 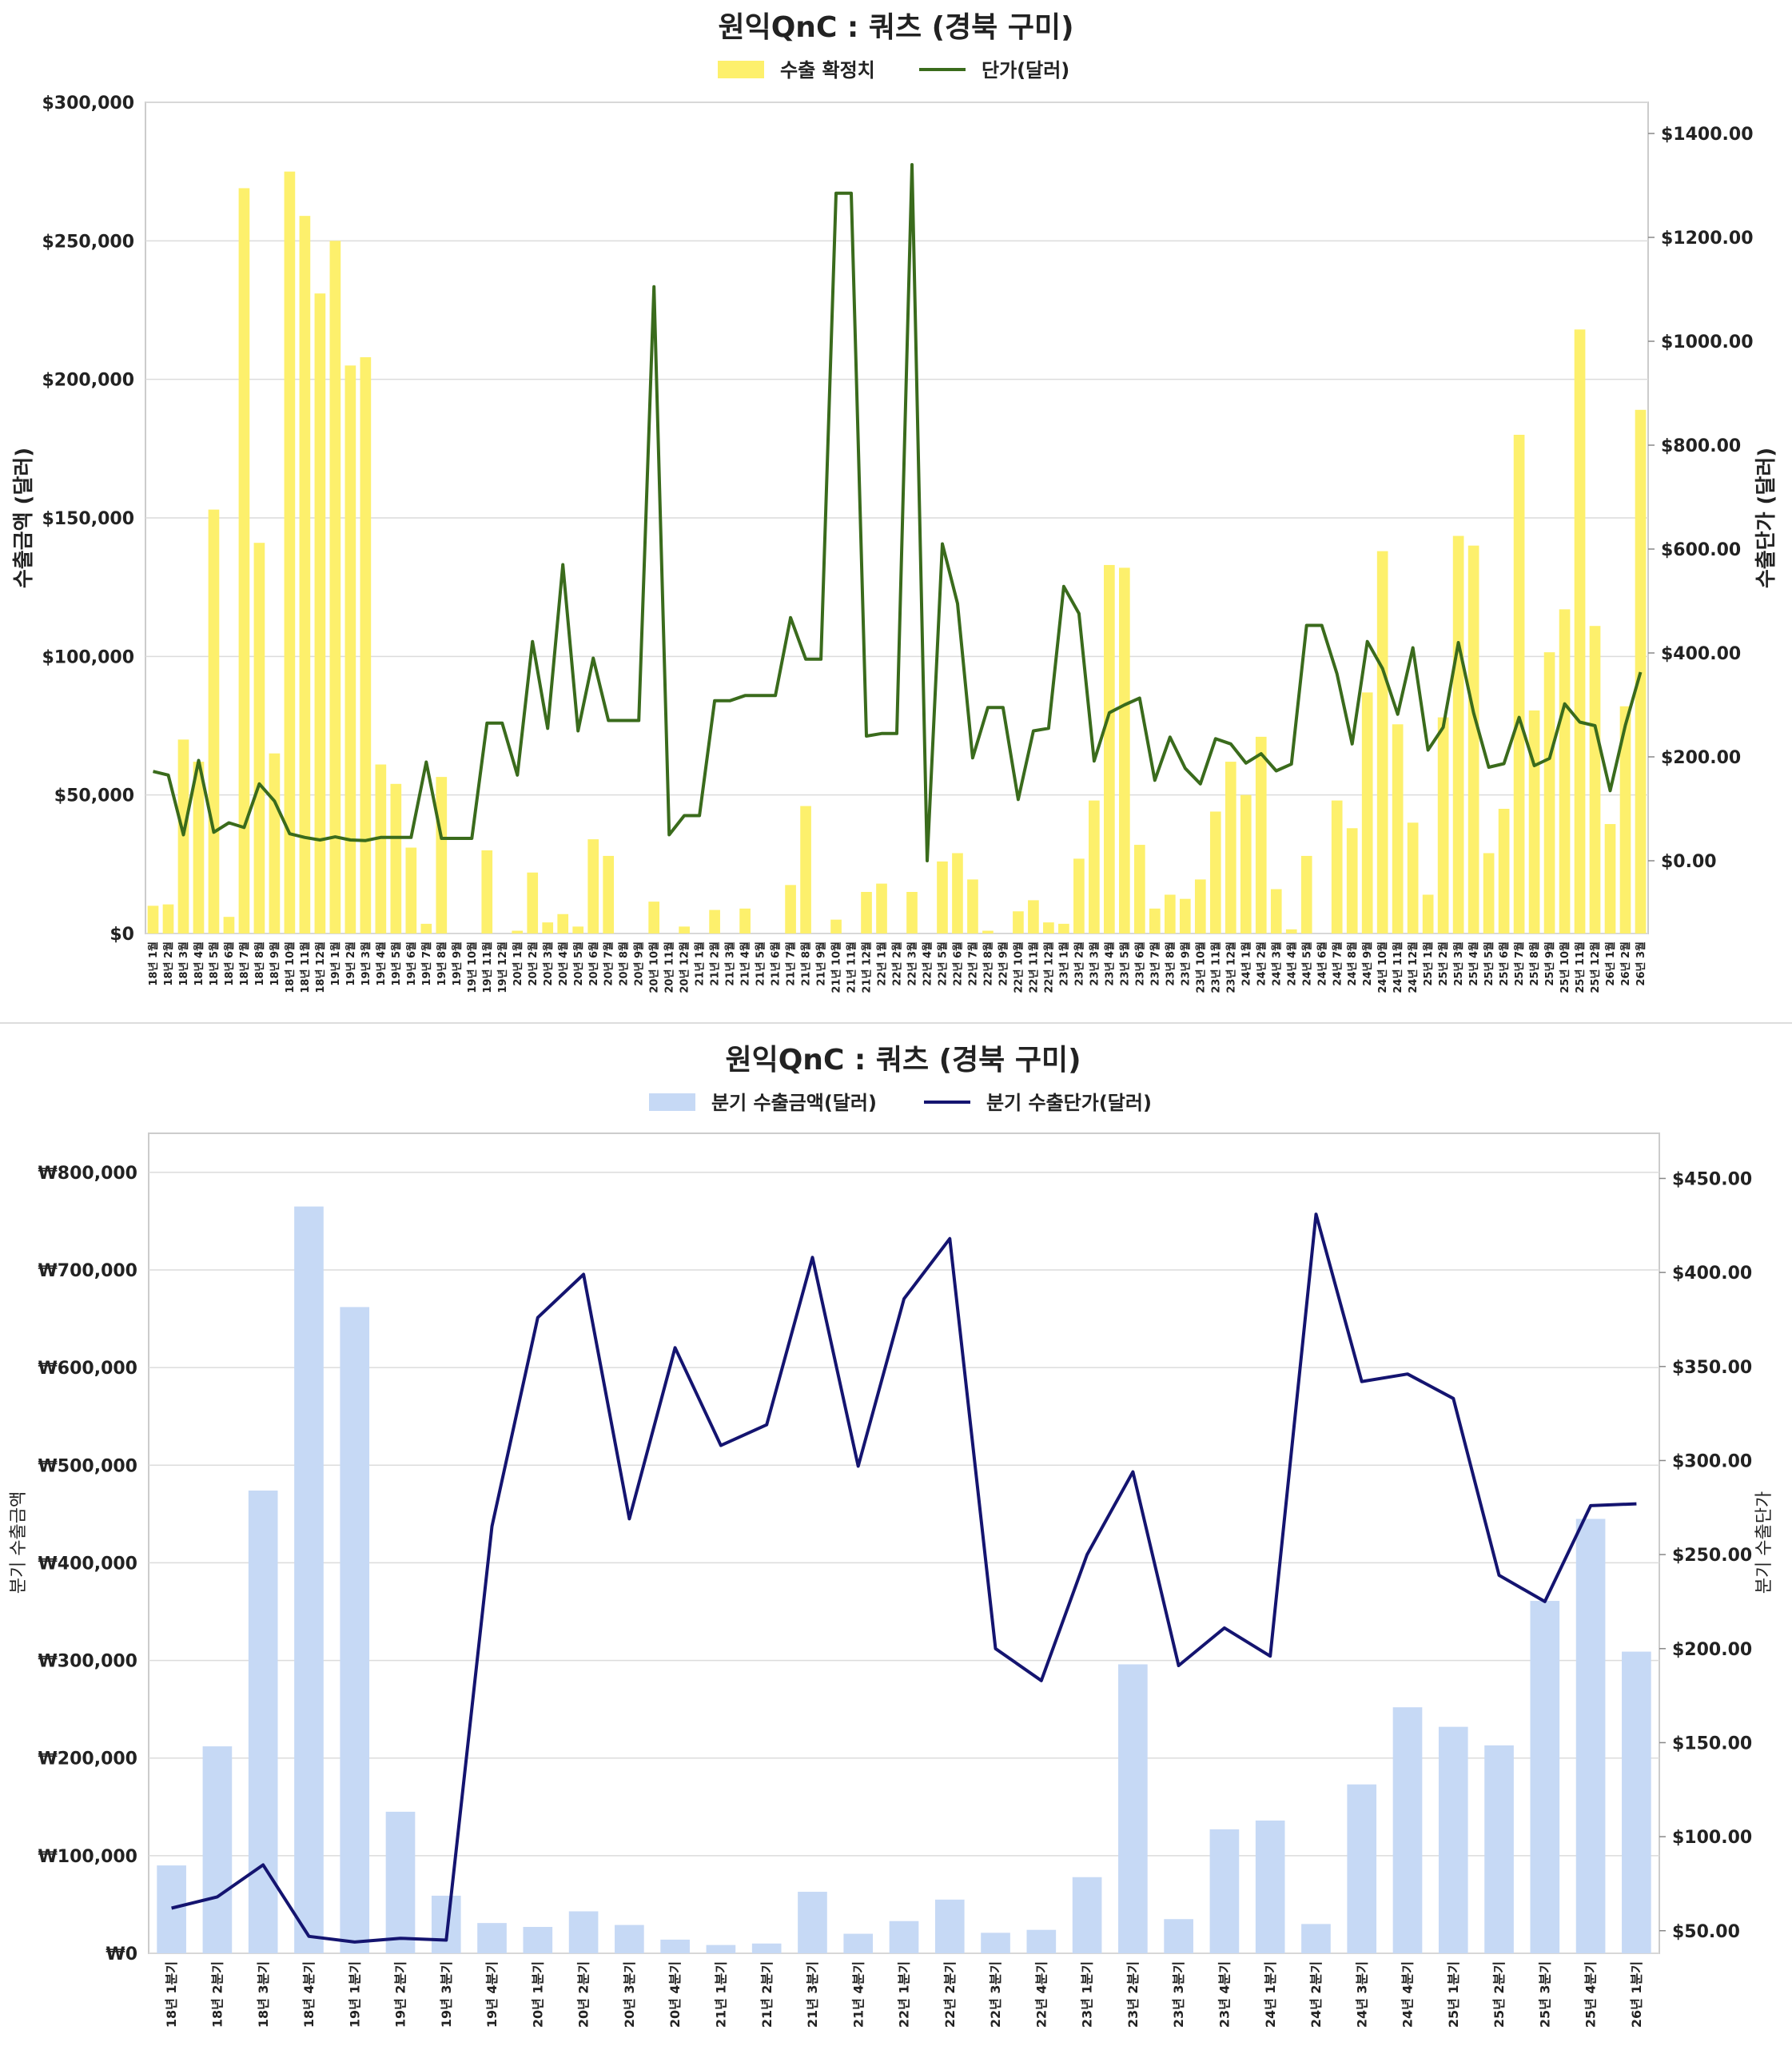 What do you see at coordinates (629, 1994) in the screenshot?
I see `x-tick-label: 20년 3분기` at bounding box center [629, 1994].